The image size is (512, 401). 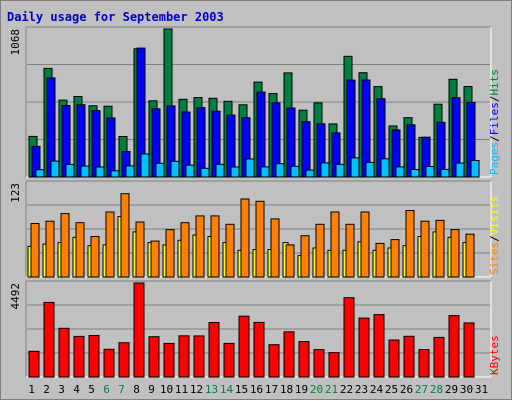 I want to click on x-tick-label: 25, so click(x=391, y=389).